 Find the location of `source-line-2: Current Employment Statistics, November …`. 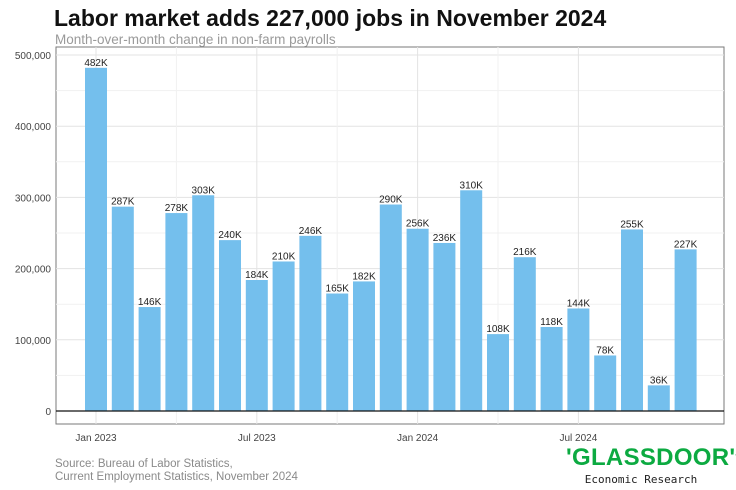

source-line-2: Current Employment Statistics, November … is located at coordinates (176, 477).